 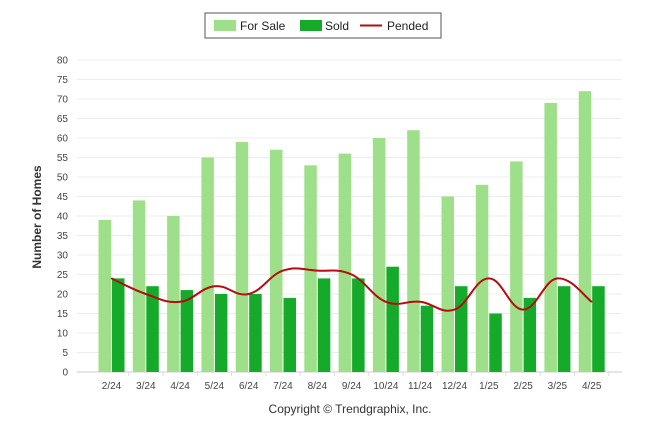 I want to click on legend-label: Pended, so click(x=407, y=26).